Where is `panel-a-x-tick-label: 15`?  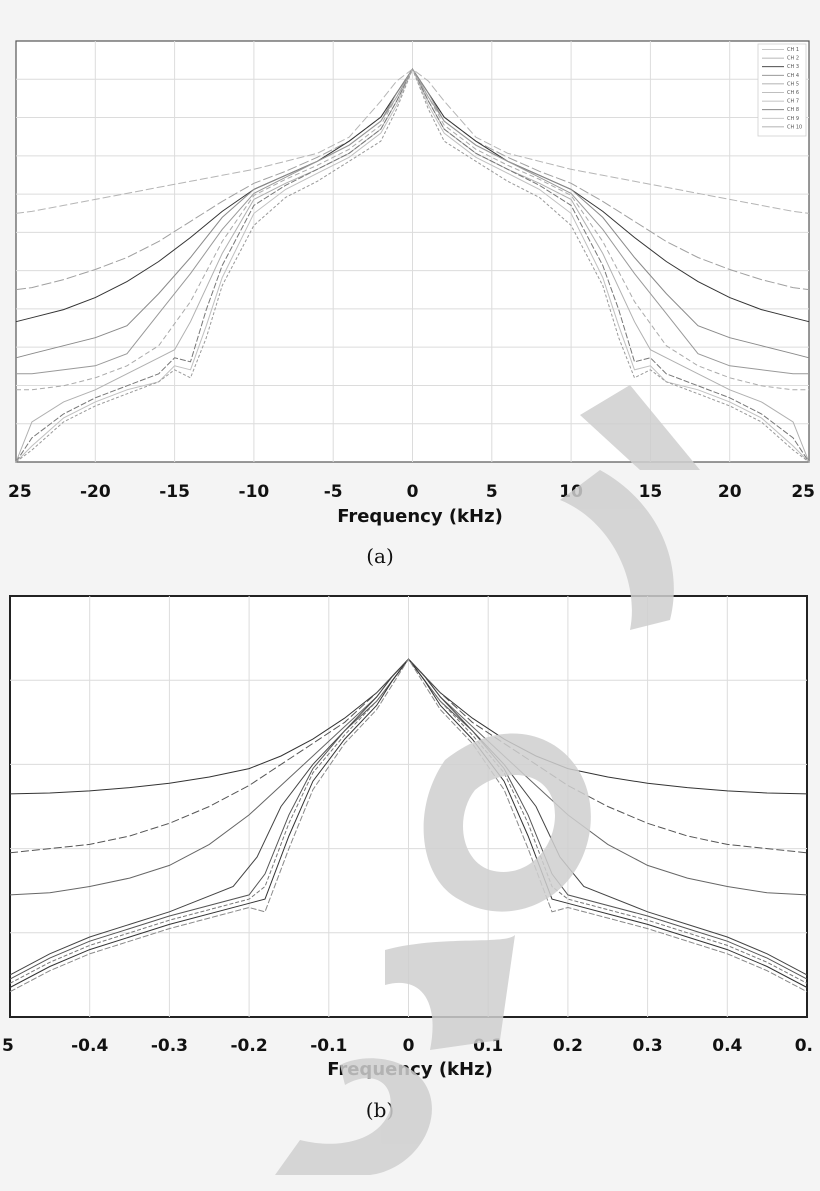
panel-a-x-tick-label: 15 is located at coordinates (651, 492).